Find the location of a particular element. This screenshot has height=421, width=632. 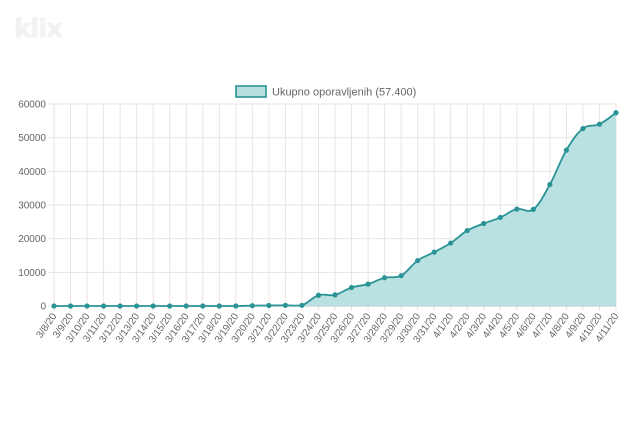

y-tick-label: 10000 is located at coordinates (32, 273).